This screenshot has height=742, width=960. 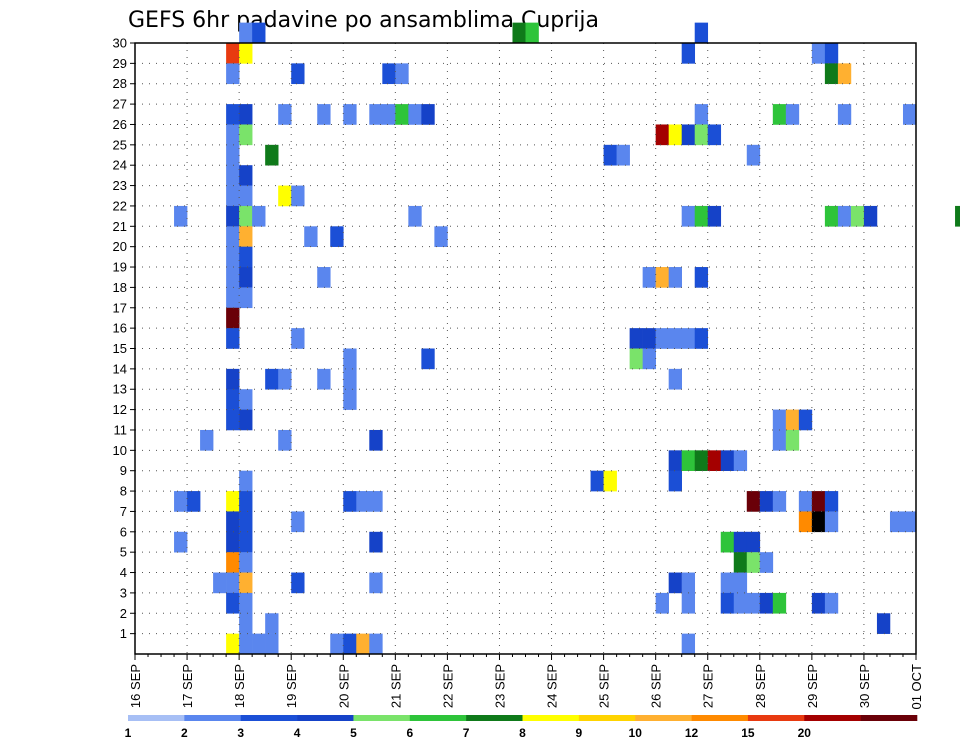 What do you see at coordinates (120, 104) in the screenshot?
I see `y-tick-label: 27` at bounding box center [120, 104].